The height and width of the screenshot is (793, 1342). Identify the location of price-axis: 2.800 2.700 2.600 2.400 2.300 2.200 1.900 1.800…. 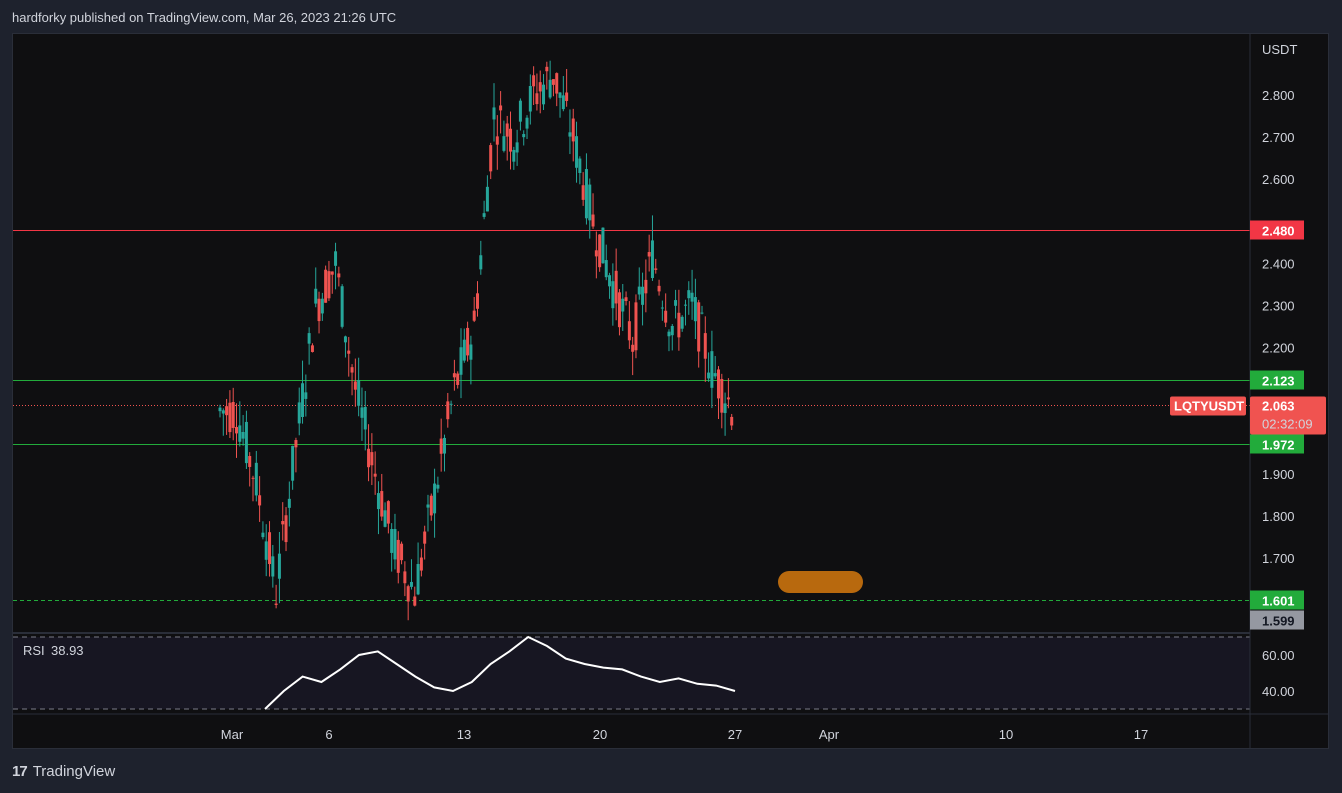
(1249, 391).